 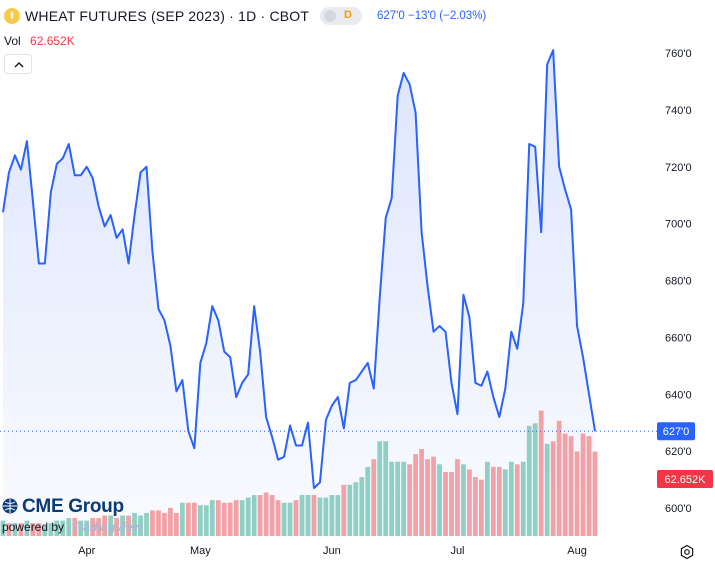 I want to click on y-tick-label: 700'0, so click(x=678, y=225).